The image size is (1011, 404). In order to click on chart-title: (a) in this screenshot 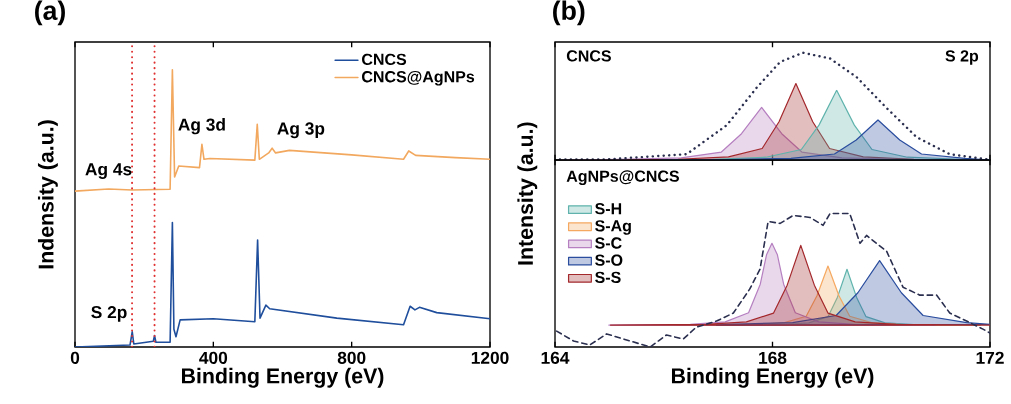, I will do `click(50, 13)`.